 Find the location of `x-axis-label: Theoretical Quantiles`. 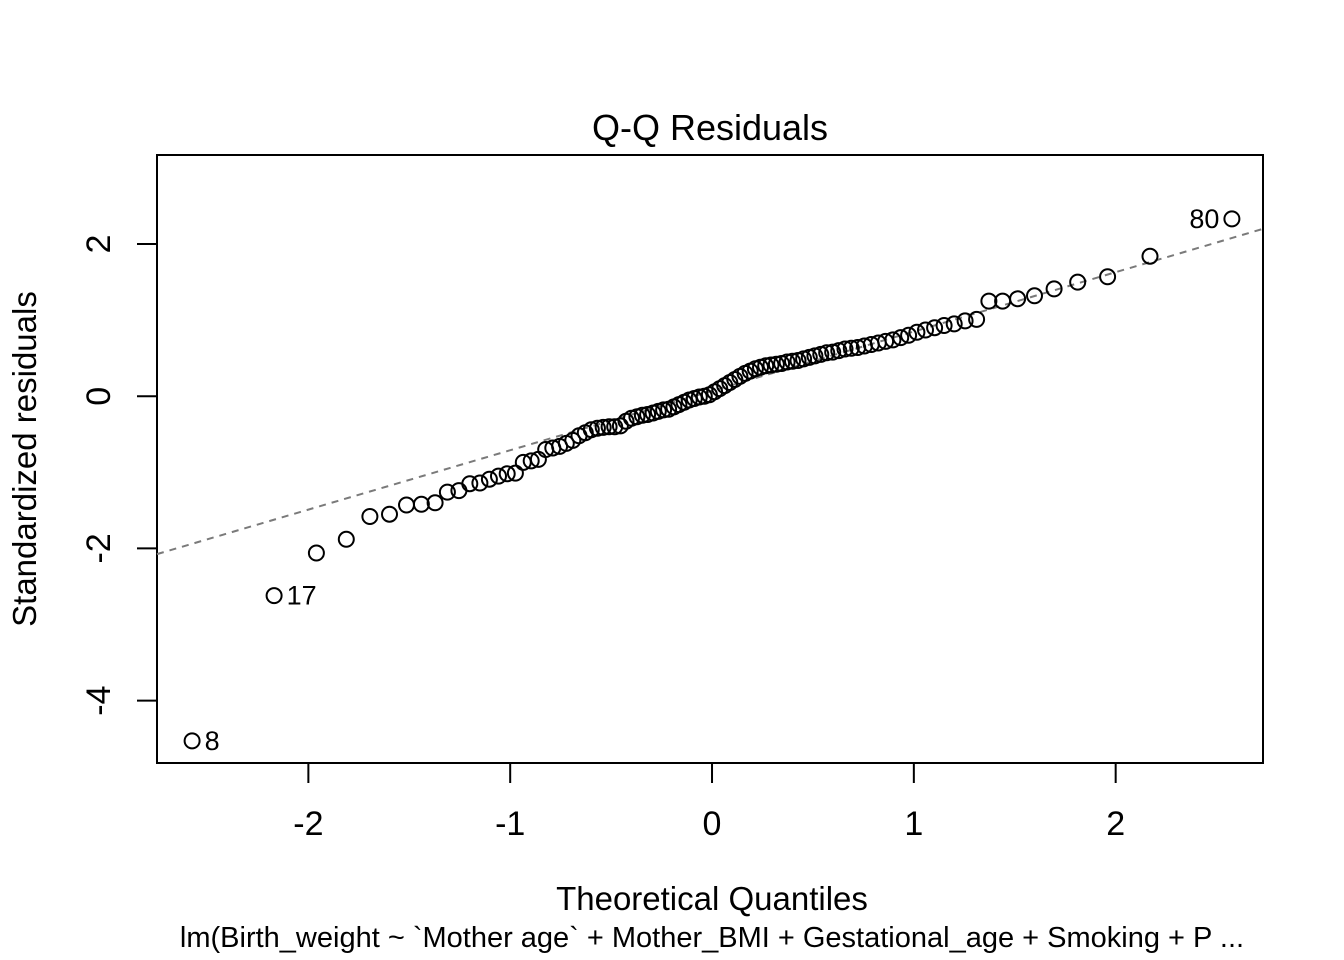

x-axis-label: Theoretical Quantiles is located at coordinates (712, 898).